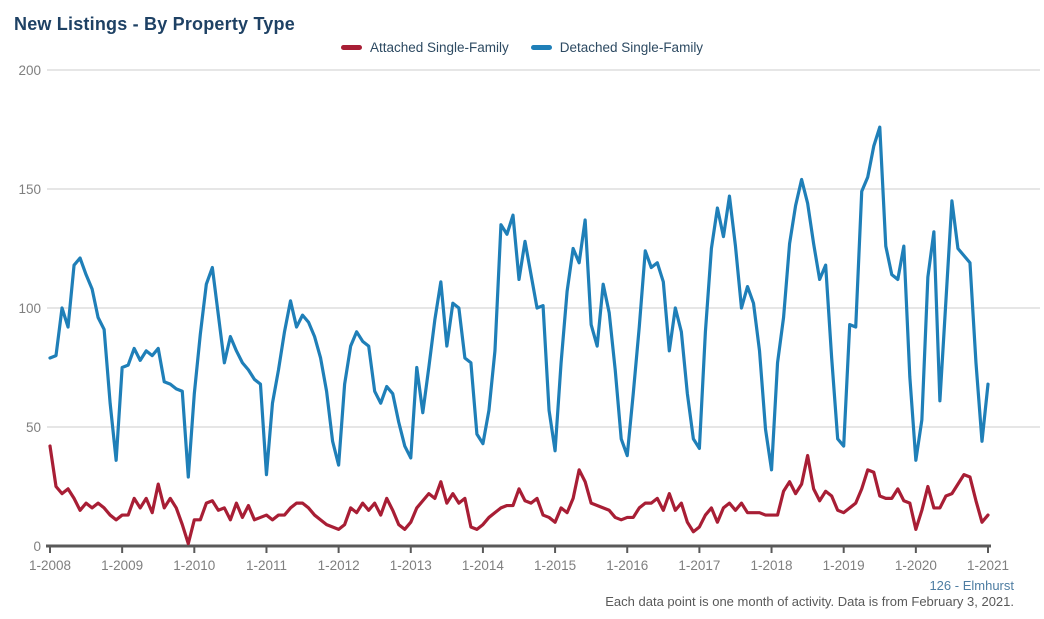 This screenshot has width=1044, height=619. Describe the element at coordinates (33, 427) in the screenshot. I see `svg-text: 50` at that location.